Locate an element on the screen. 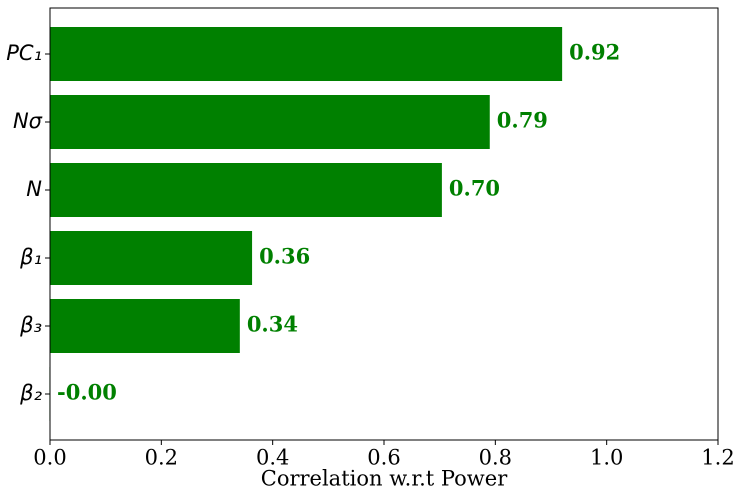 The image size is (742, 498). x-tick-label: 0.6 is located at coordinates (383, 458).